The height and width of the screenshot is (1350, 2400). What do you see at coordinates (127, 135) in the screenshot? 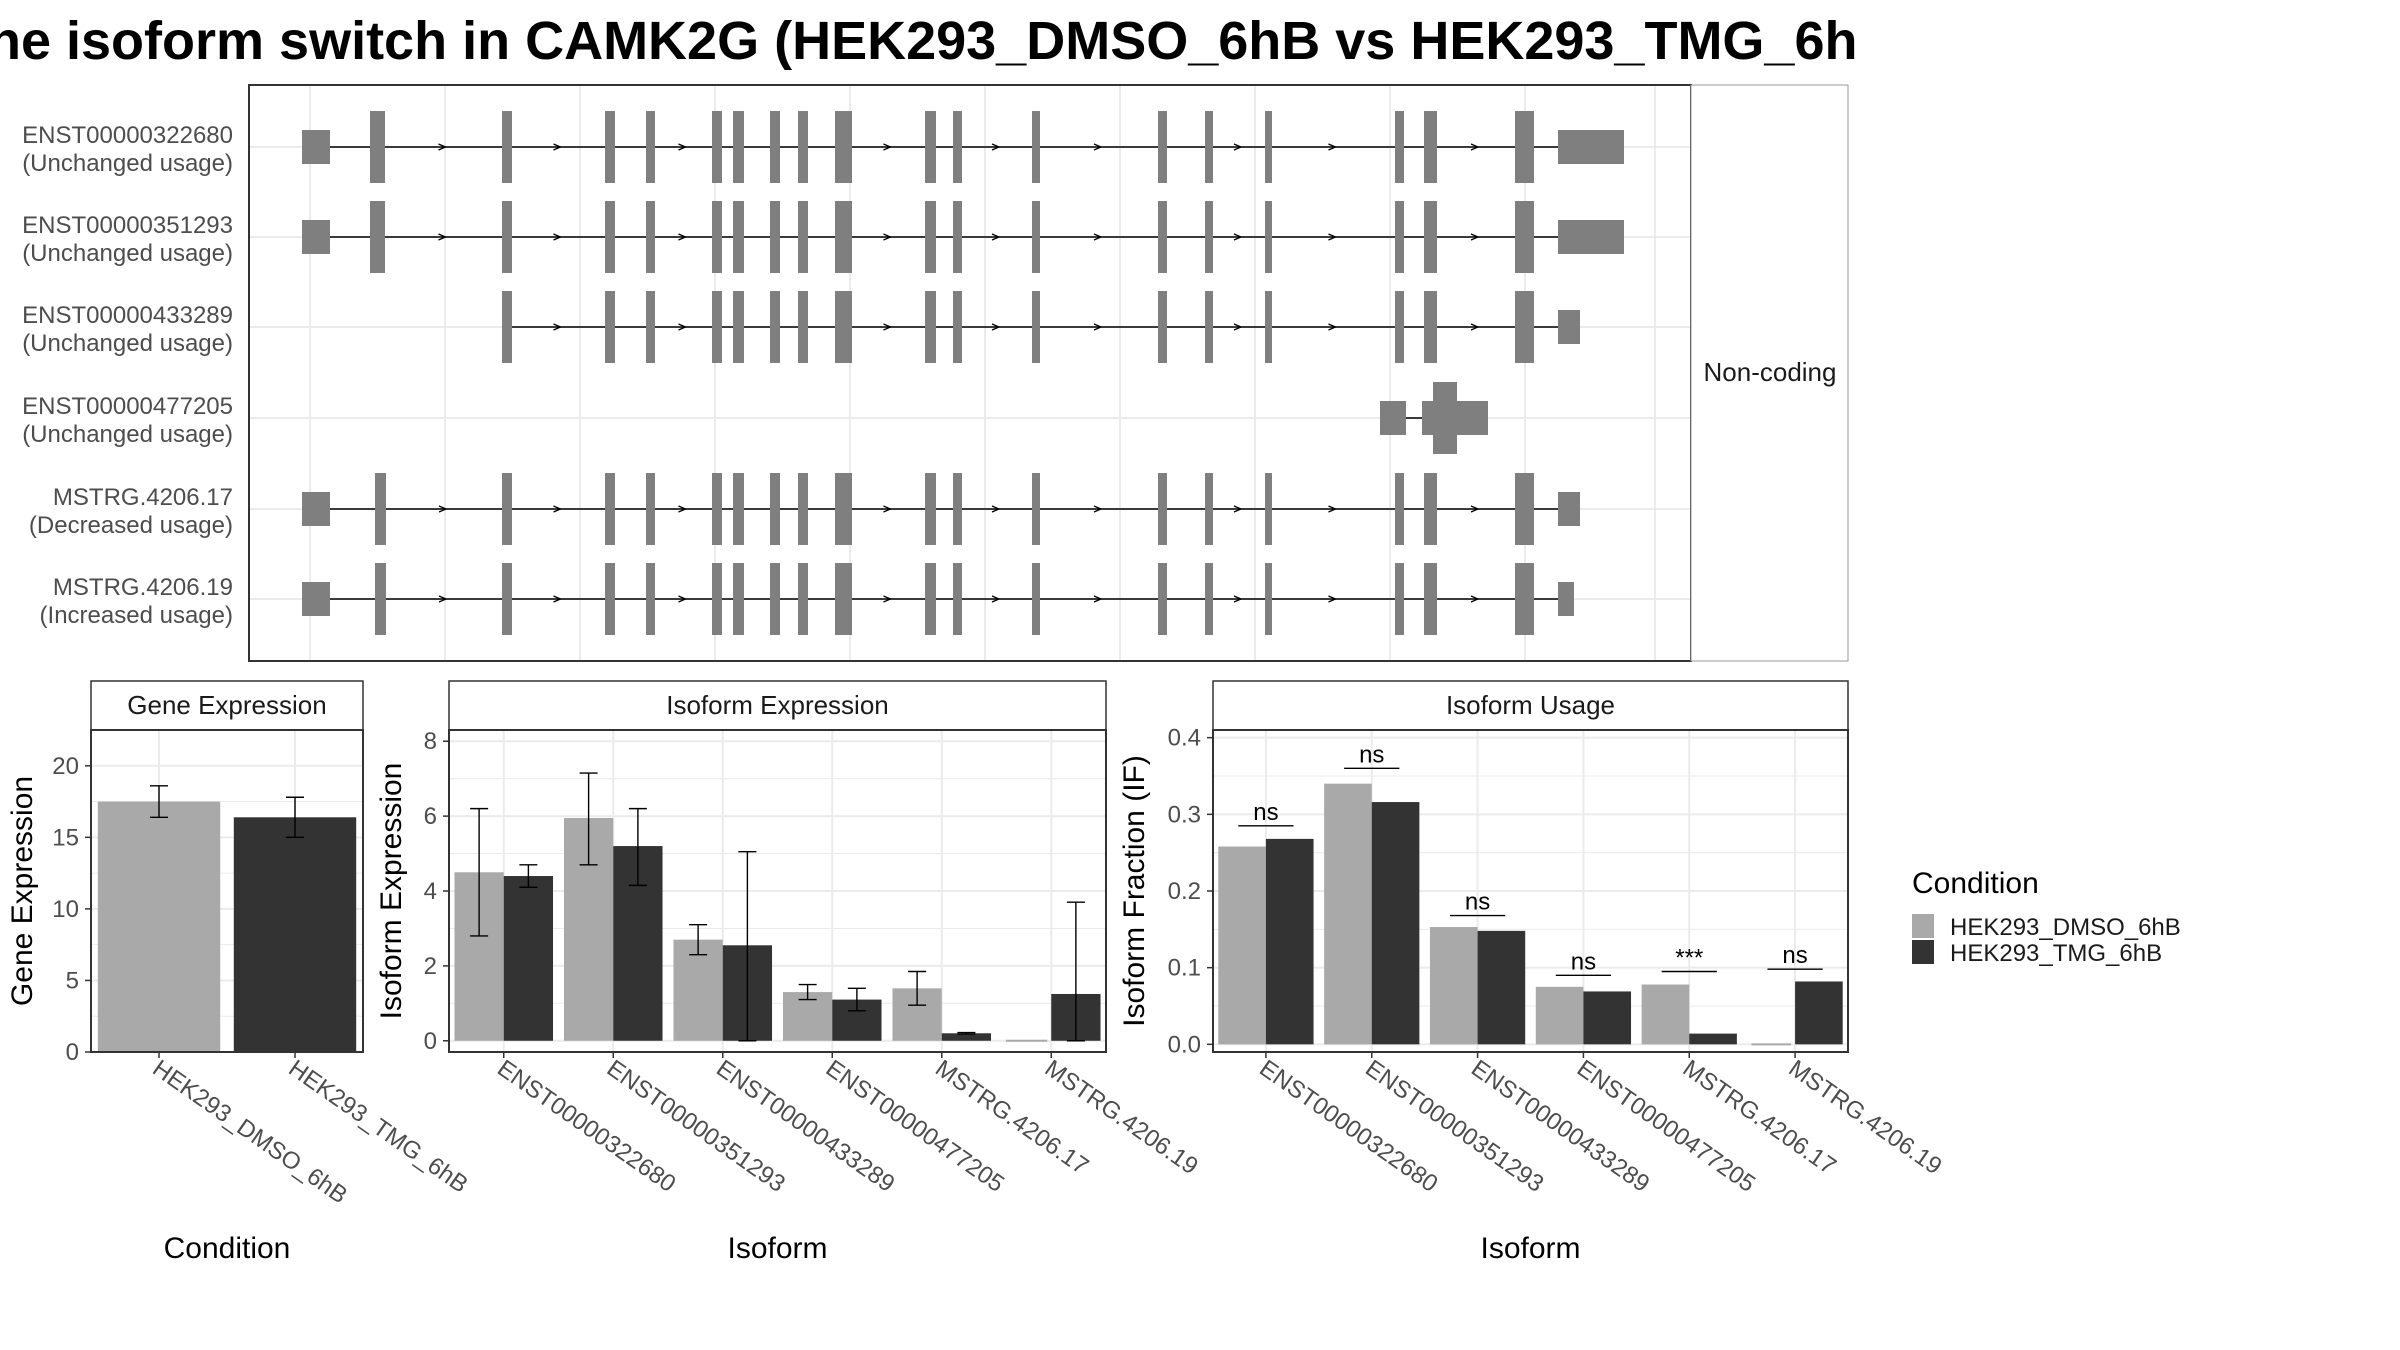
I see `transcript-id-label: ENST00000322680` at bounding box center [127, 135].